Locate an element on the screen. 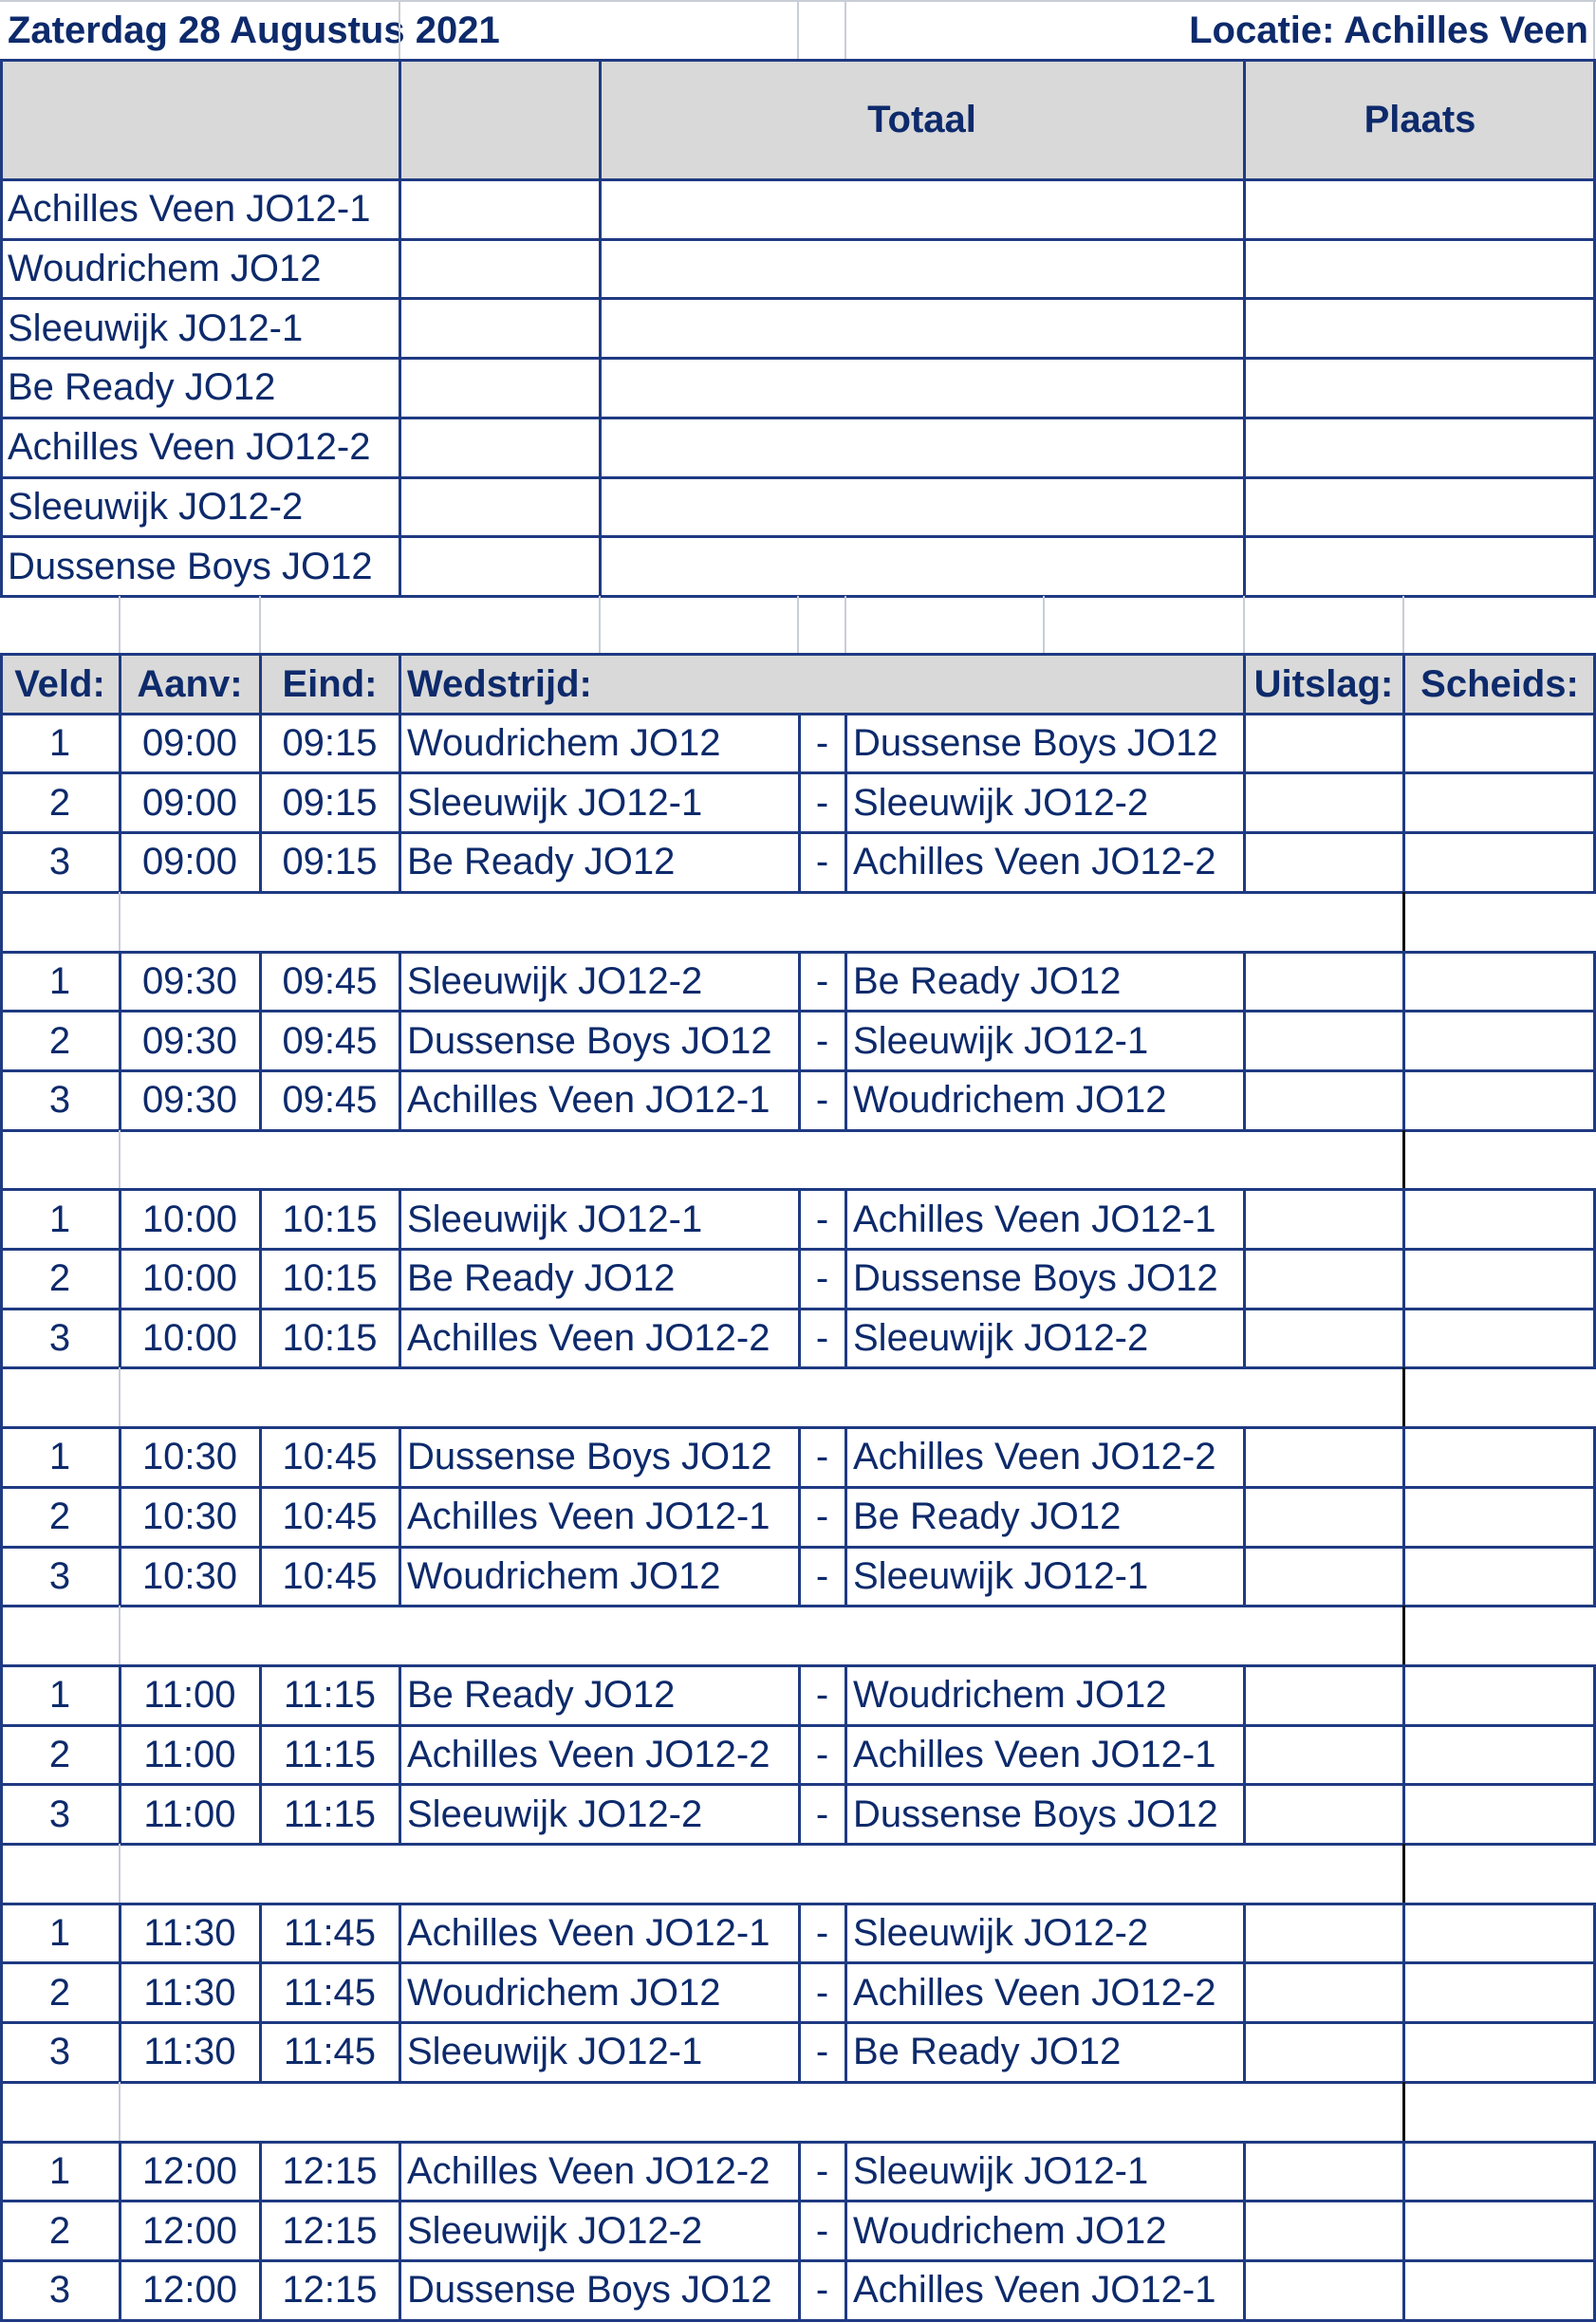 This screenshot has width=1596, height=2322. match-end-time: 09:45 is located at coordinates (330, 980).